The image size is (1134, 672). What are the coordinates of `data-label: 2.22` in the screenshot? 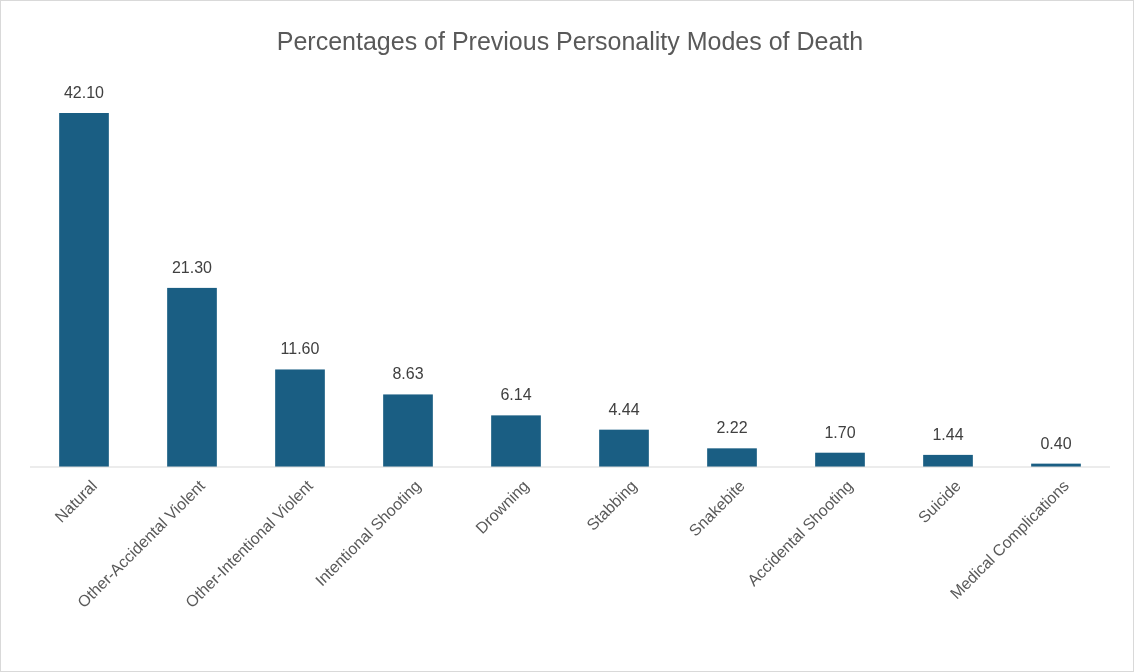 It's located at (732, 428).